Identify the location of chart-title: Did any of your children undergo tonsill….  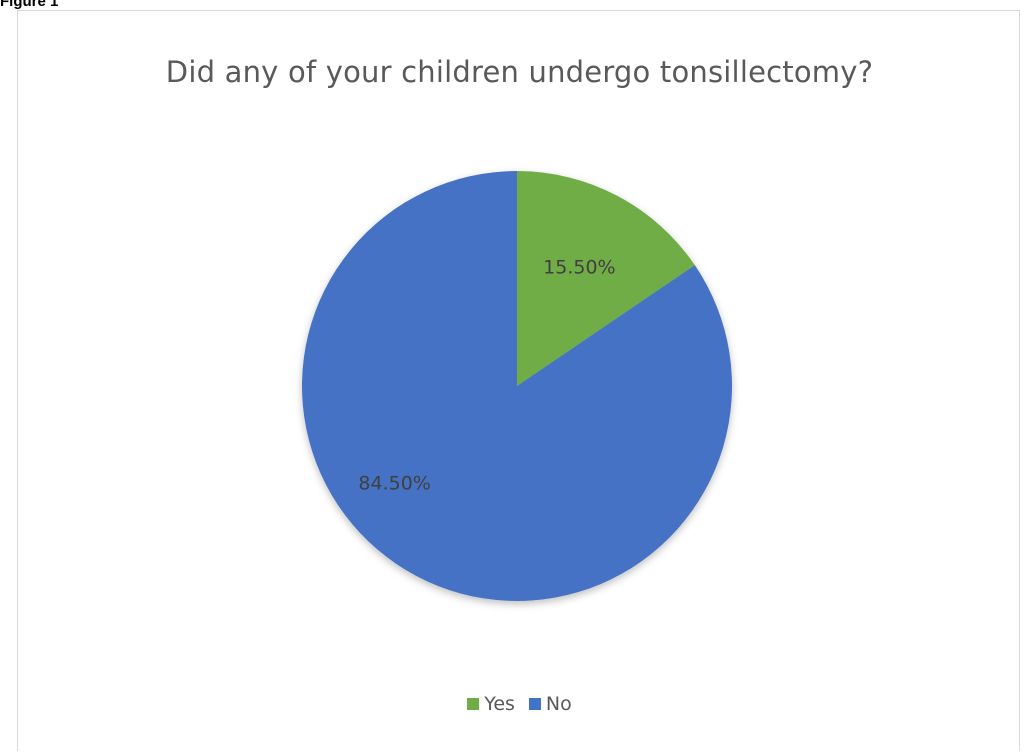
(519, 72).